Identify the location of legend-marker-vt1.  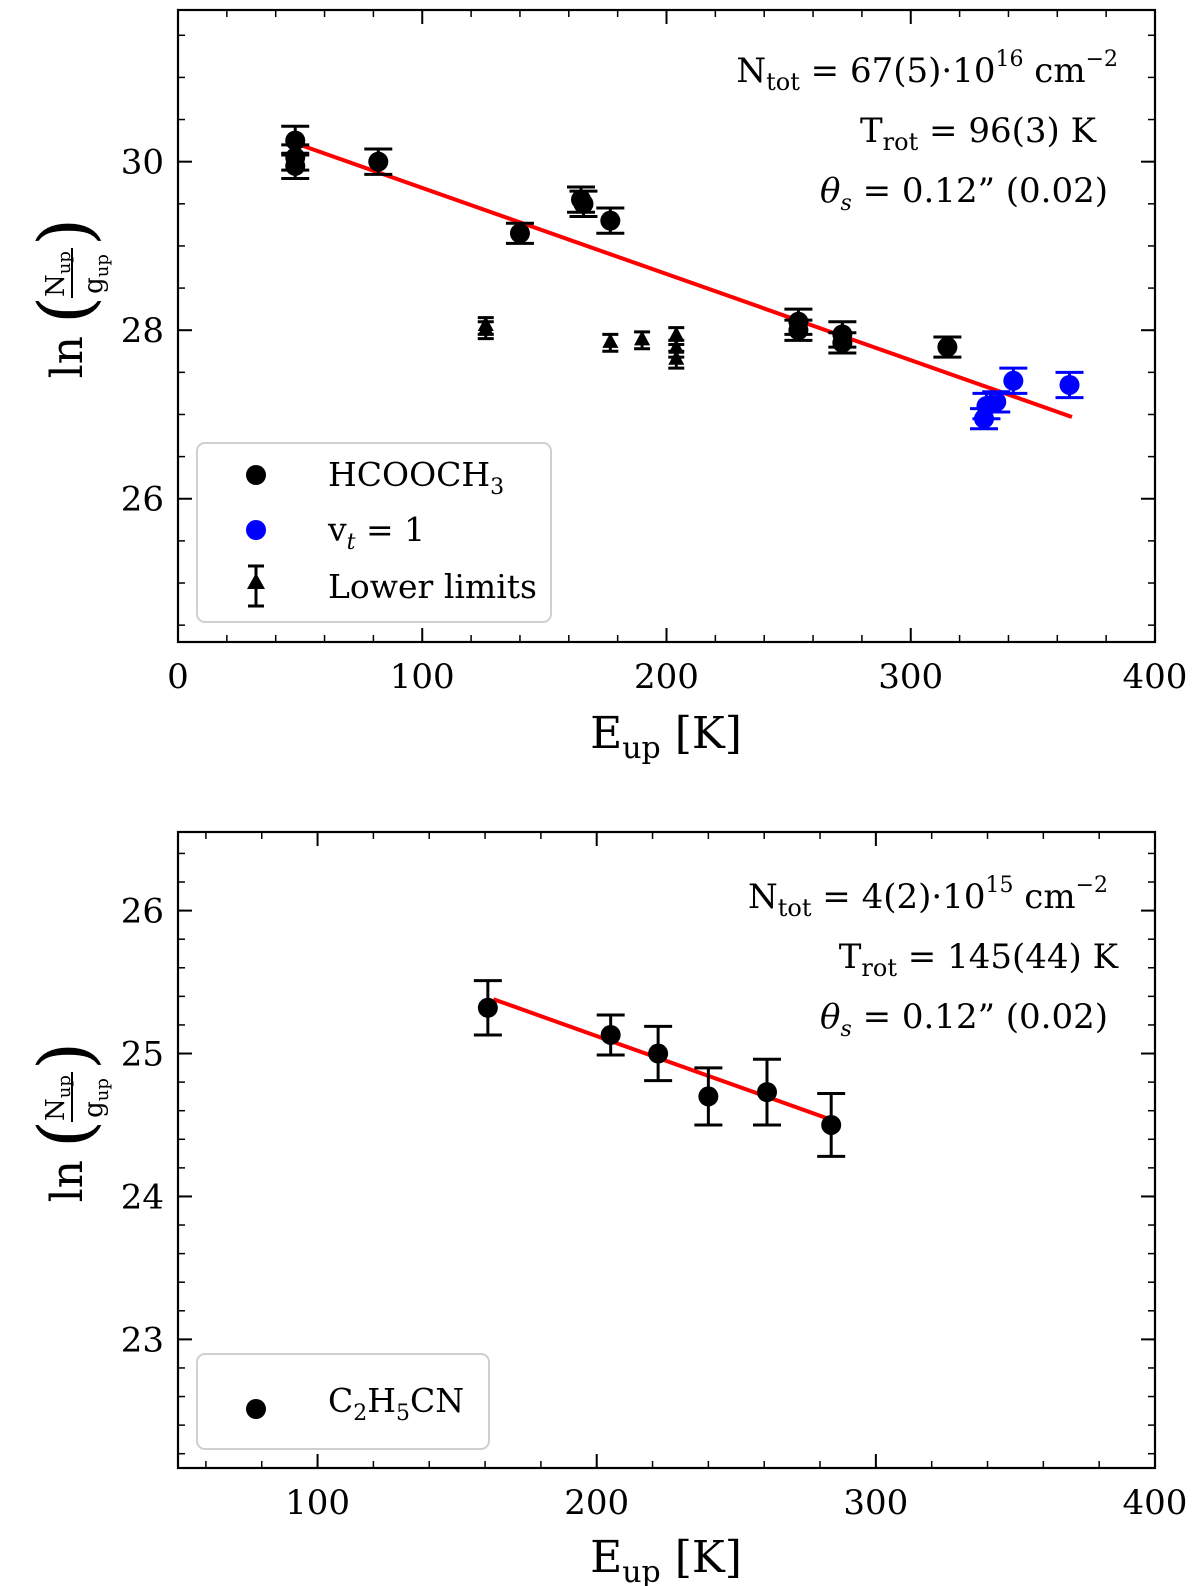
(256, 530).